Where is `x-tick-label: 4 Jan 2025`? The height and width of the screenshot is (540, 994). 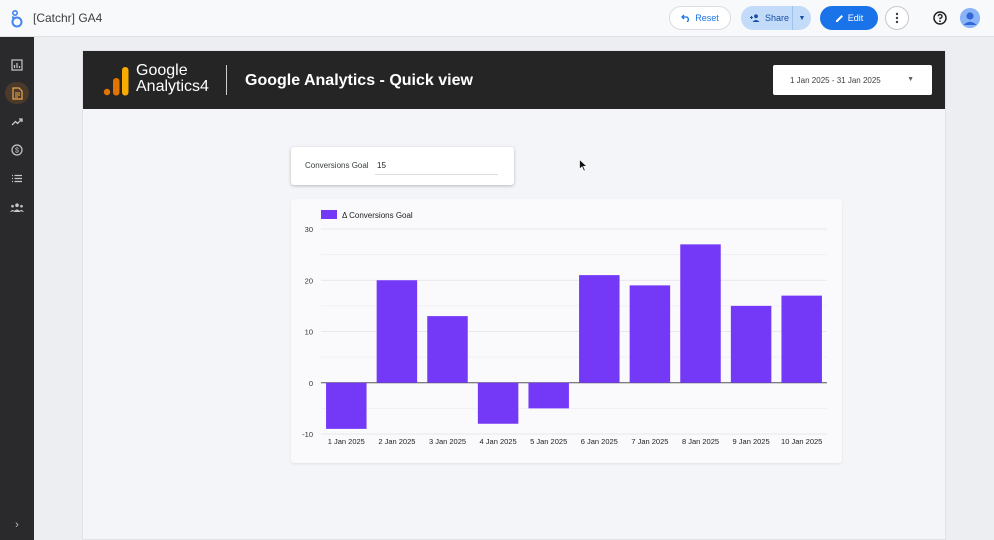 x-tick-label: 4 Jan 2025 is located at coordinates (498, 441).